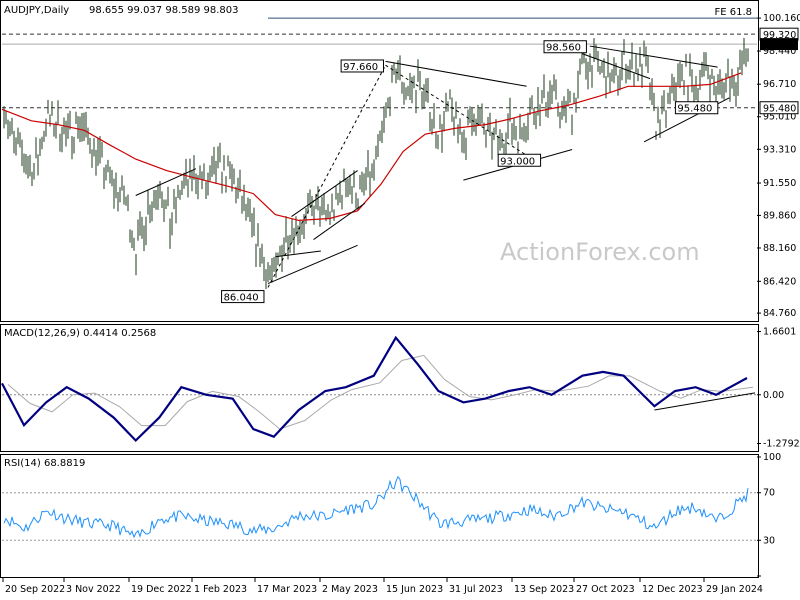 The width and height of the screenshot is (800, 600). What do you see at coordinates (476, 589) in the screenshot?
I see `x-tick-label: 31 Jul 2023` at bounding box center [476, 589].